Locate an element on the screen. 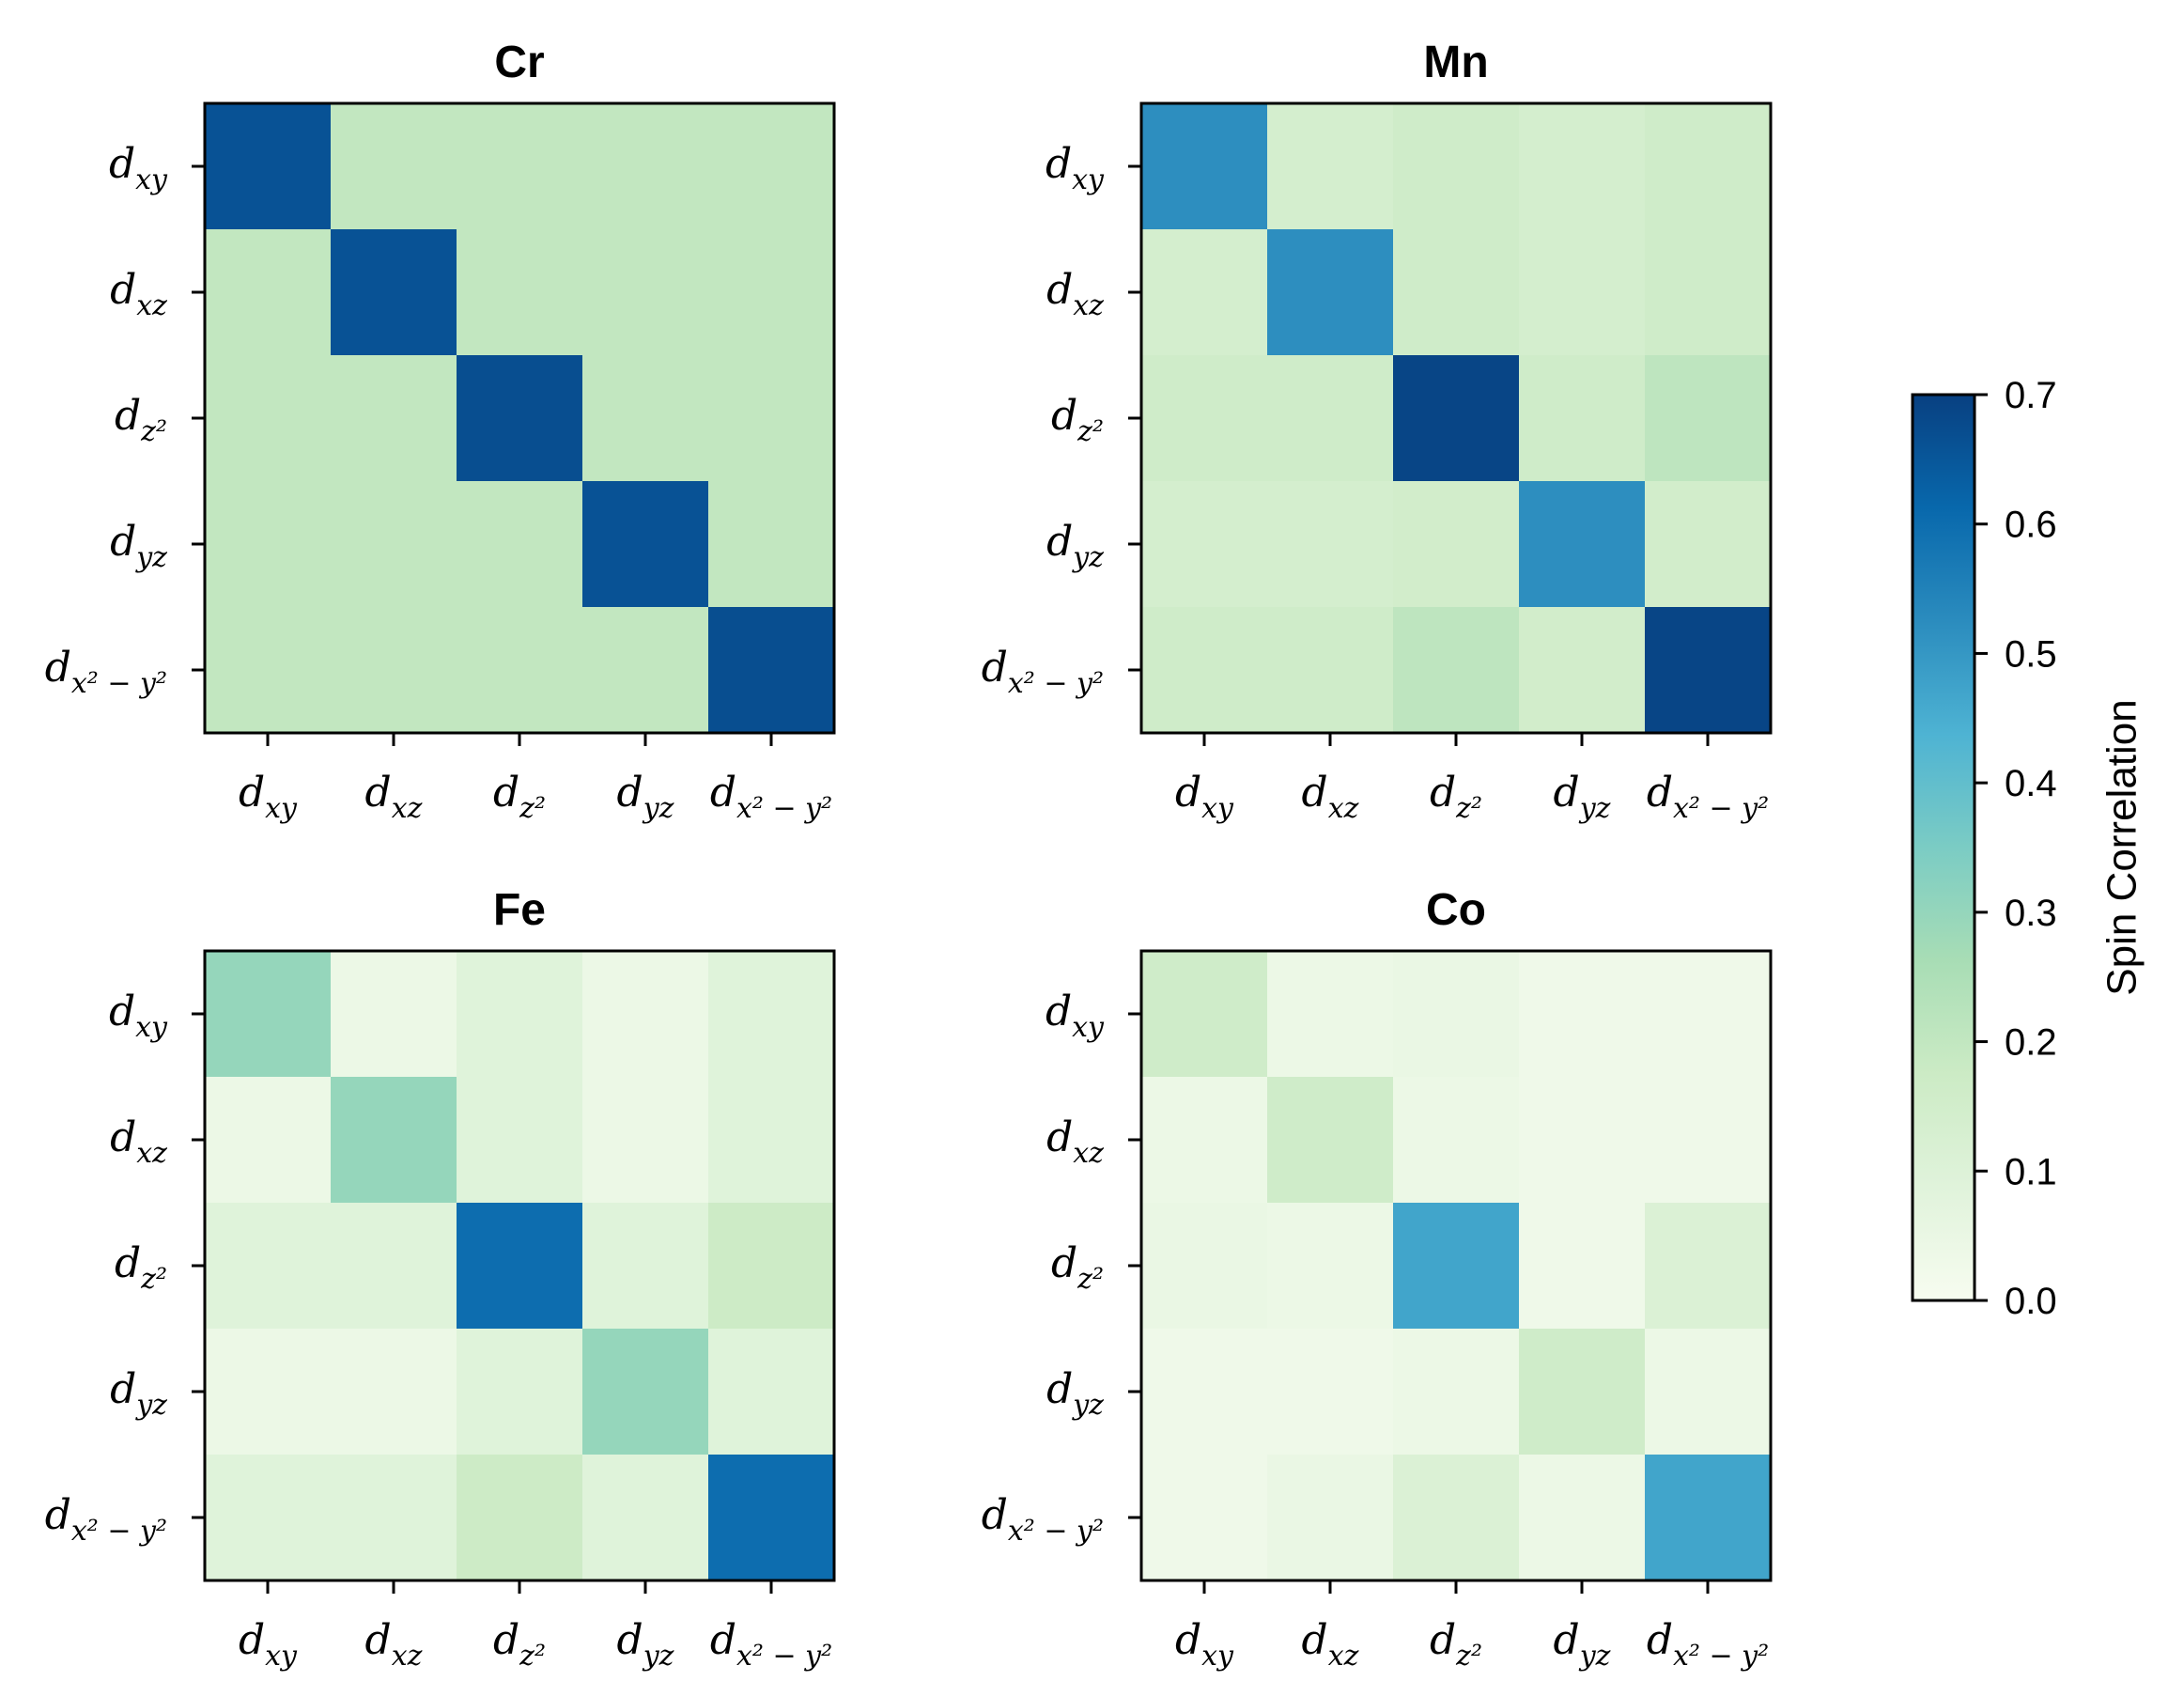 The image size is (2184, 1681). cell-mn-r4-c1 is located at coordinates (1330, 670).